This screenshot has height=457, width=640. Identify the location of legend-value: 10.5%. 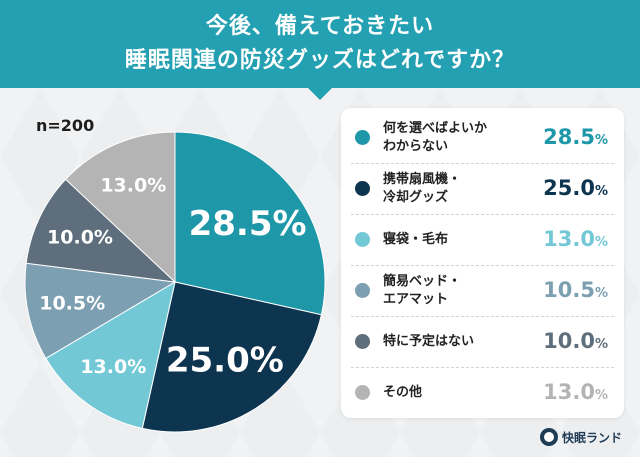
(575, 292).